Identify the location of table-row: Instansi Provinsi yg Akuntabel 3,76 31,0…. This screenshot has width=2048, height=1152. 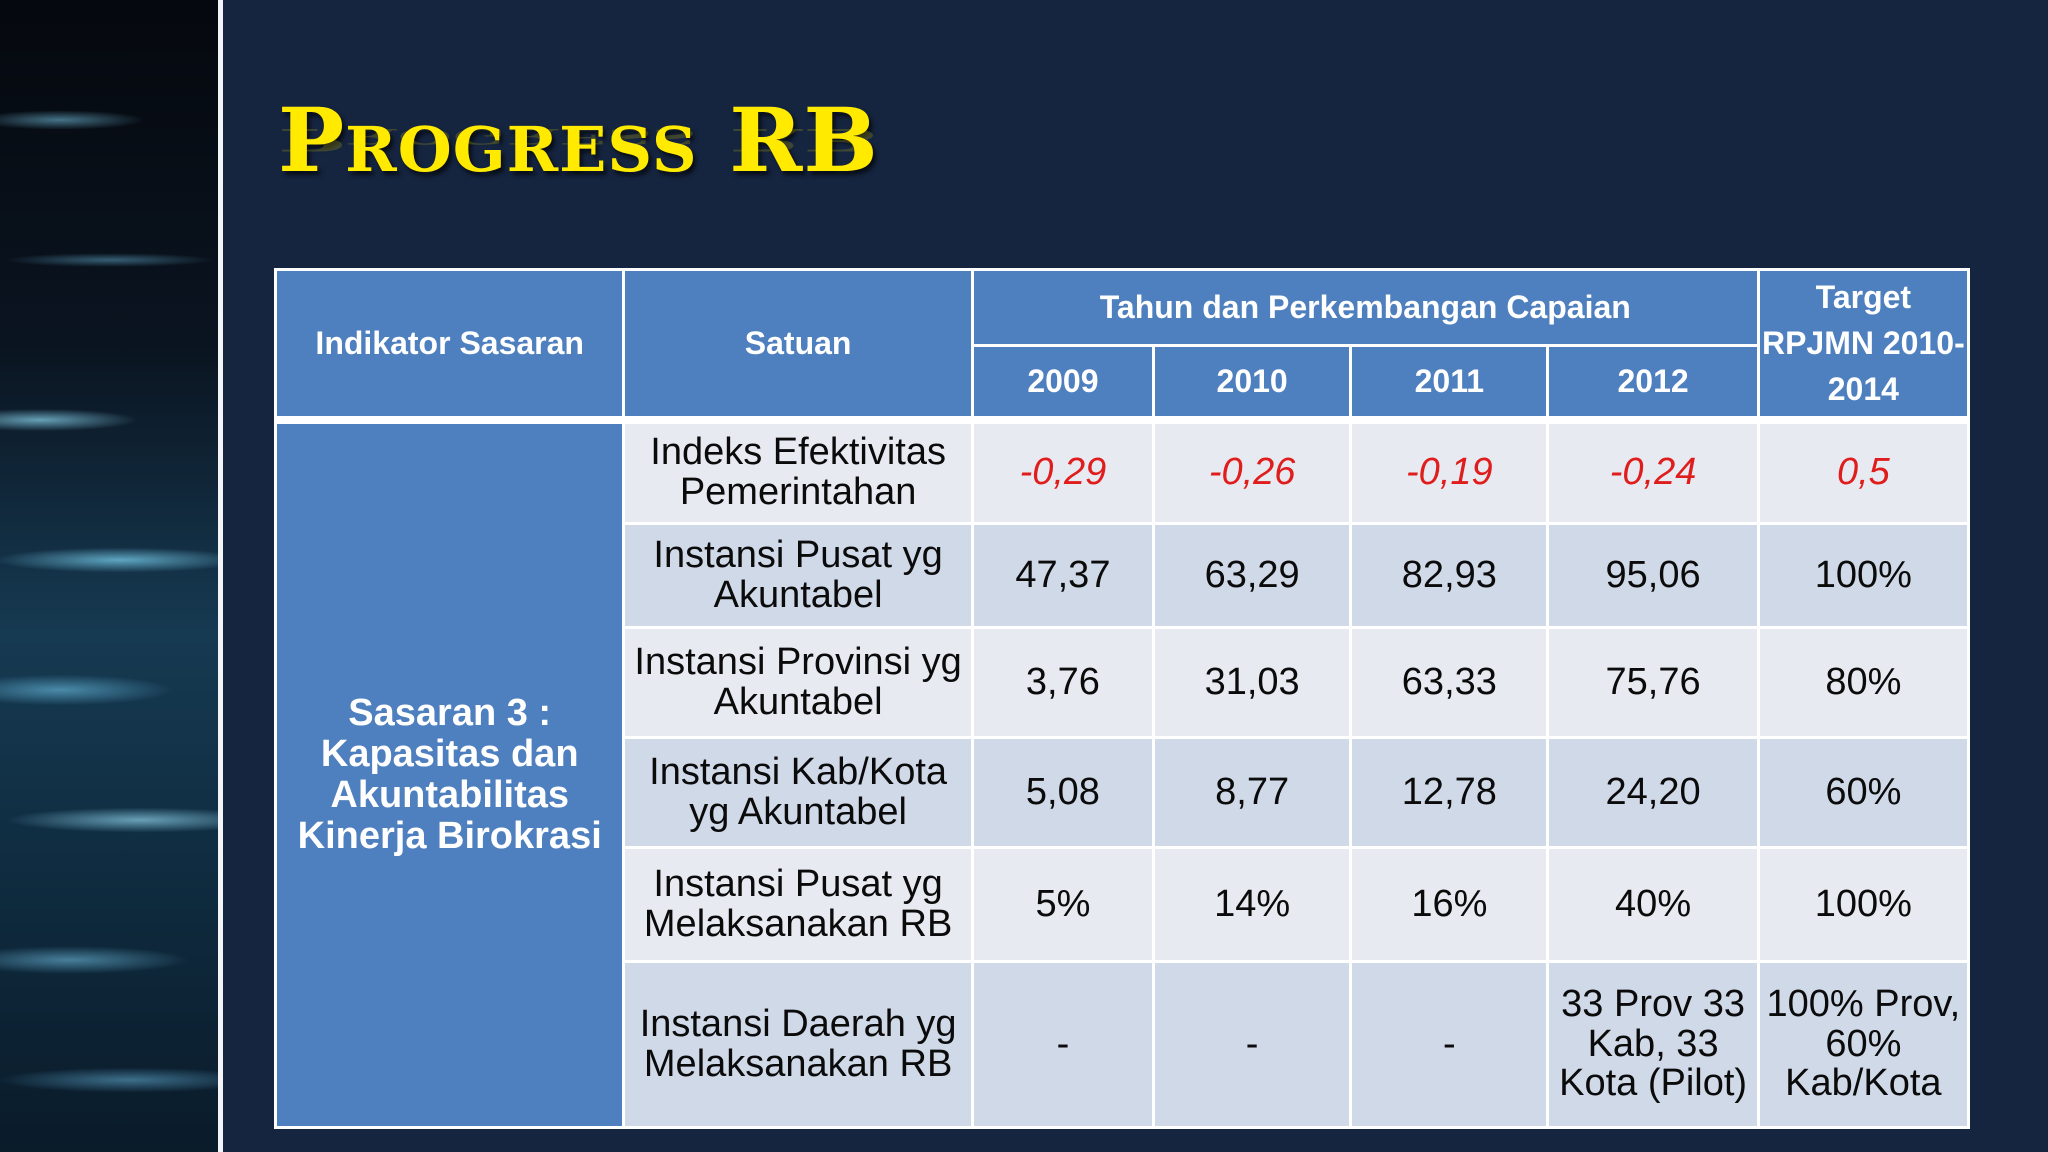
(1123, 682).